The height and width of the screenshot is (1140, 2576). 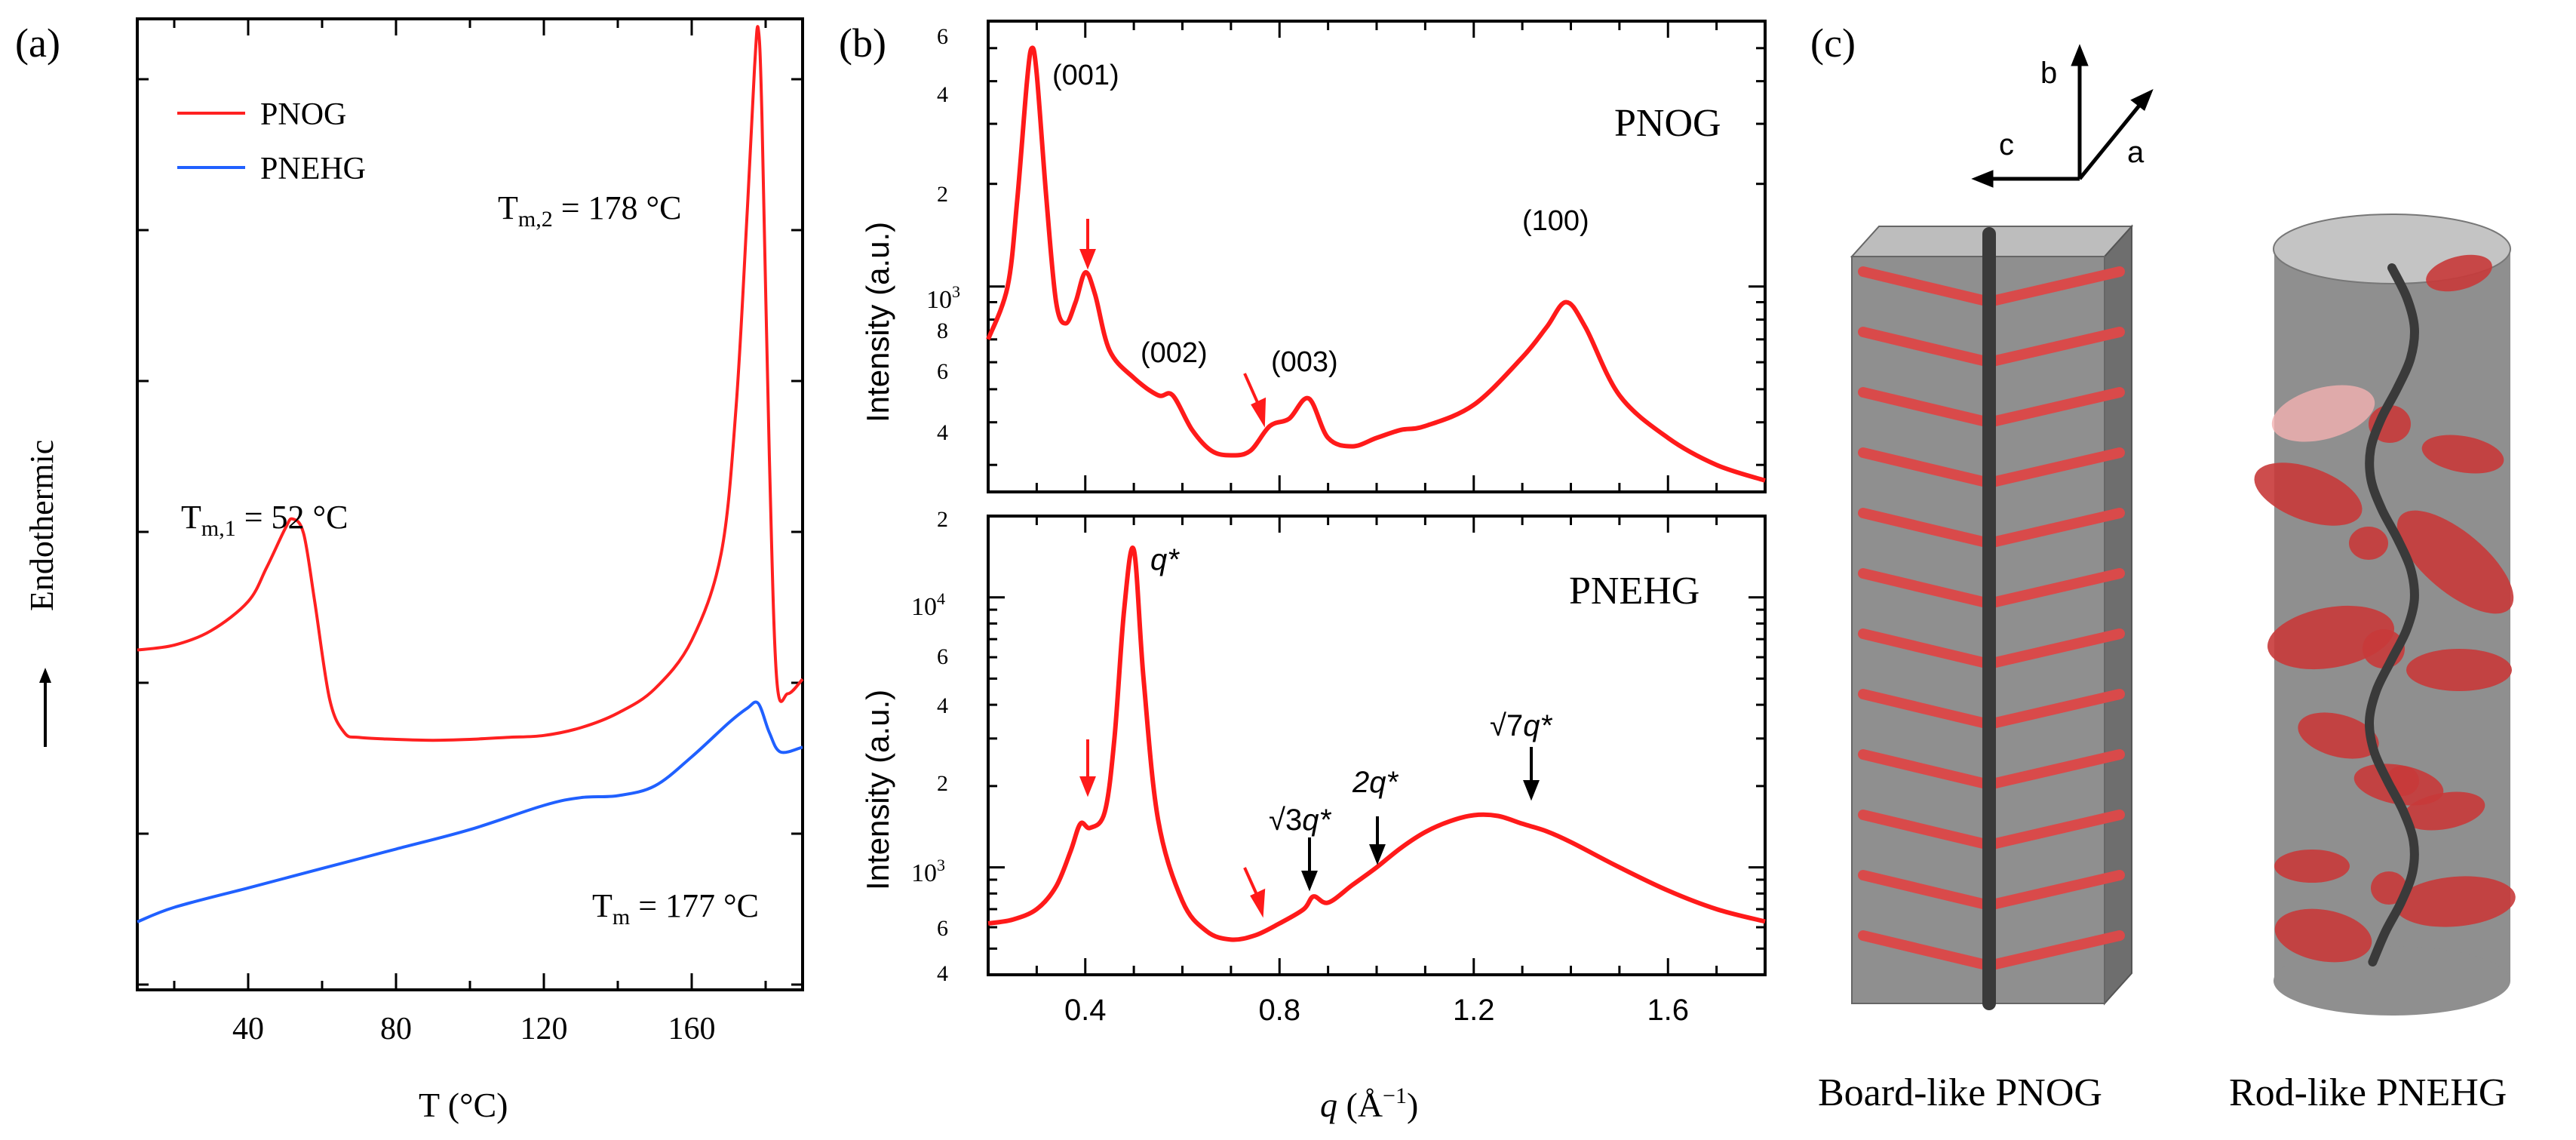 I want to click on peak-label-002: (002), so click(x=1174, y=353).